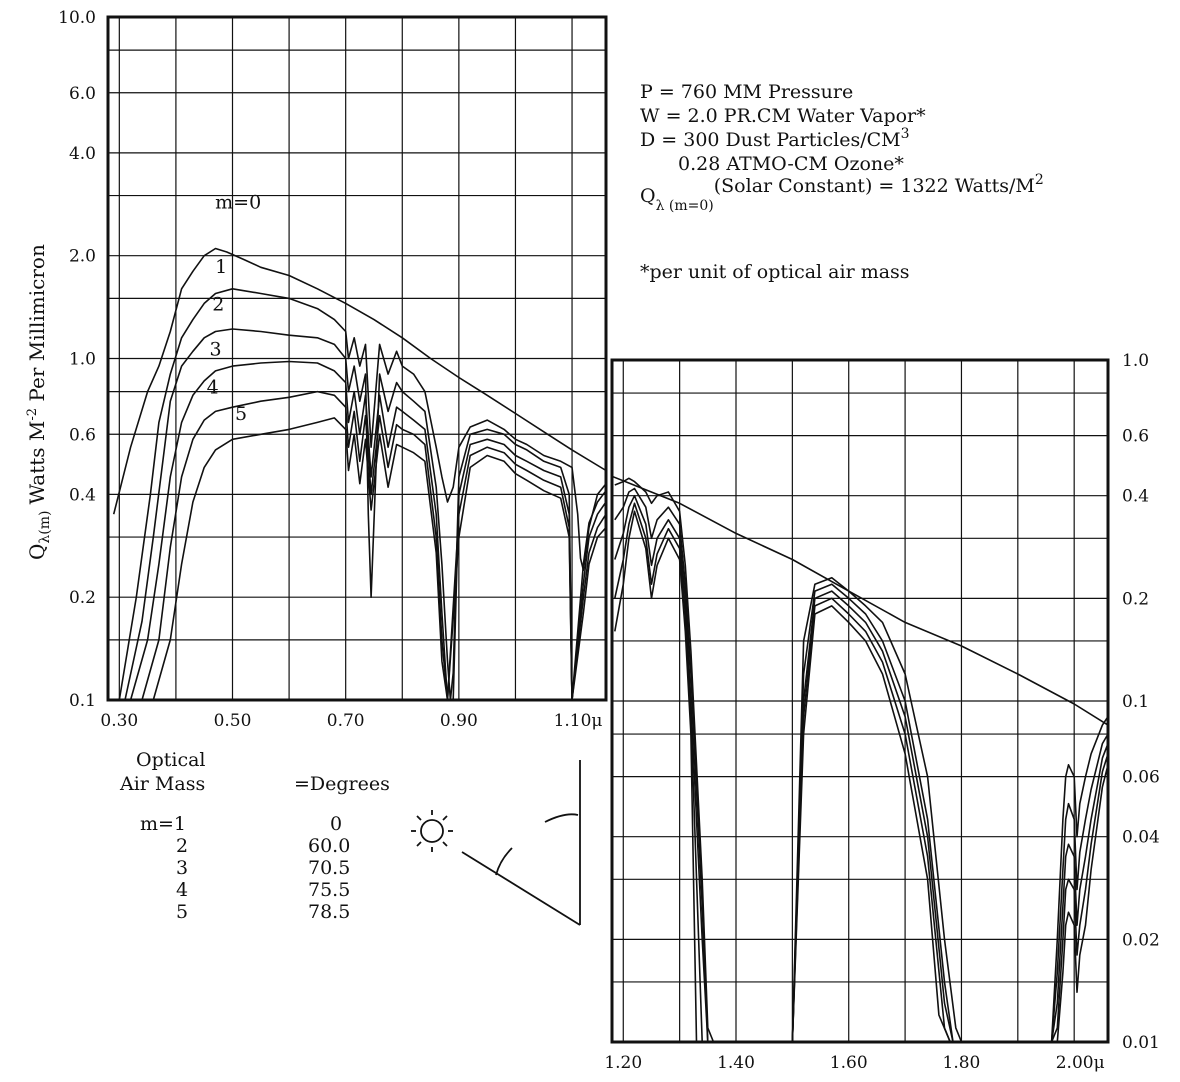 The image size is (1180, 1082). I want to click on x-tick-label: 0.50, so click(233, 721).